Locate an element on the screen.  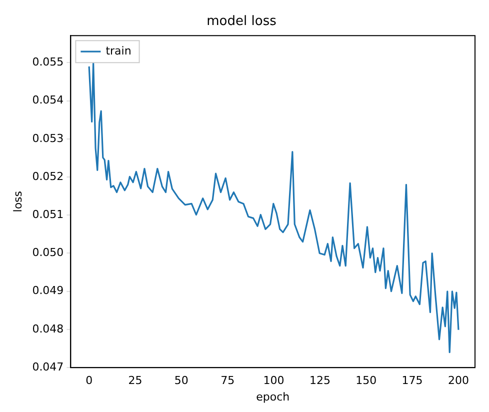
chart-title: model loss is located at coordinates (241, 22).